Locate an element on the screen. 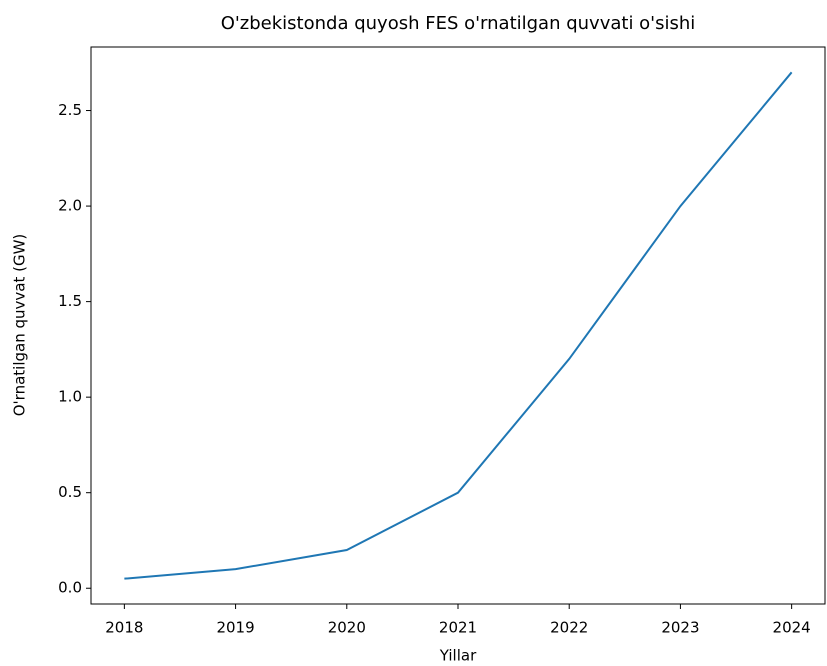 The width and height of the screenshot is (827, 666). x-tick-label: 2019 is located at coordinates (235, 628).